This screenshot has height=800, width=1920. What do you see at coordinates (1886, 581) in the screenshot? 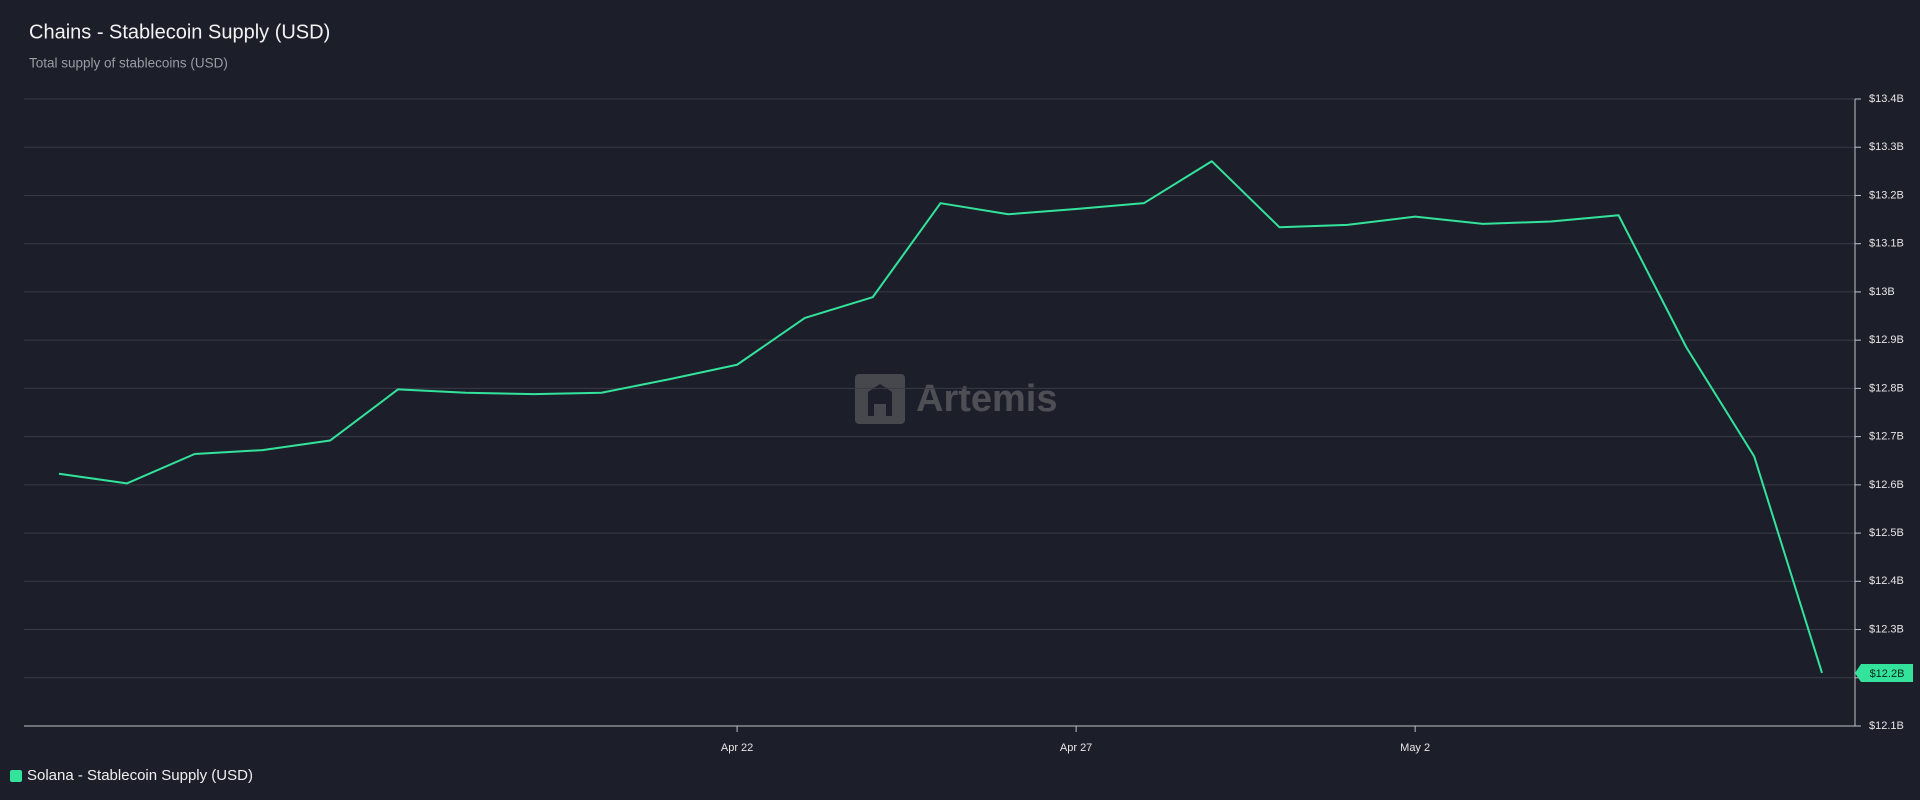
I see `y-tick-label: $12.4B` at bounding box center [1886, 581].